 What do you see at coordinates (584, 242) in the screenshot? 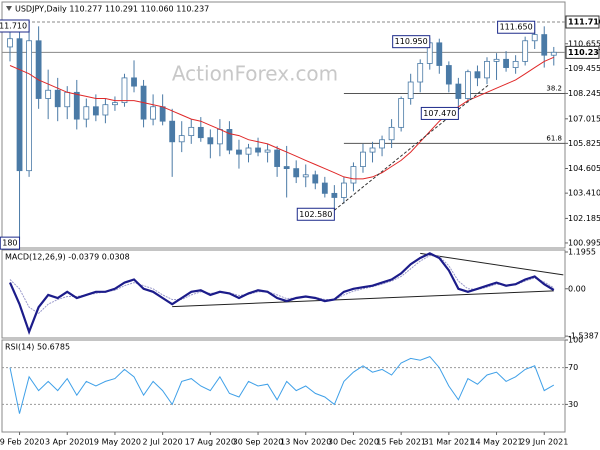
I see `y-tick-label: 100.995` at bounding box center [584, 242].